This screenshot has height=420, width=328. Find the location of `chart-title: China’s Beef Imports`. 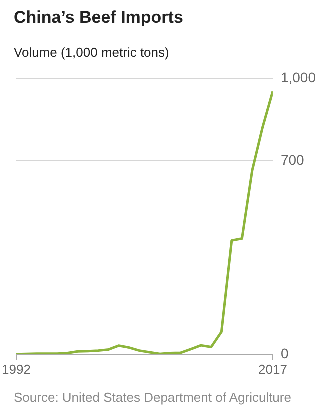

chart-title: China’s Beef Imports is located at coordinates (99, 18).